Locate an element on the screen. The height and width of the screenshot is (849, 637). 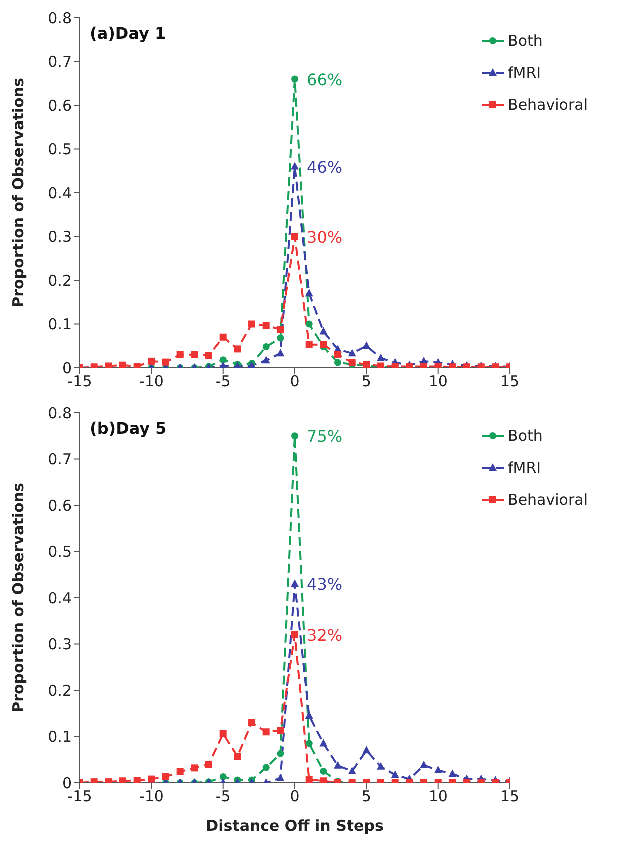
data-label: 30% is located at coordinates (325, 237).